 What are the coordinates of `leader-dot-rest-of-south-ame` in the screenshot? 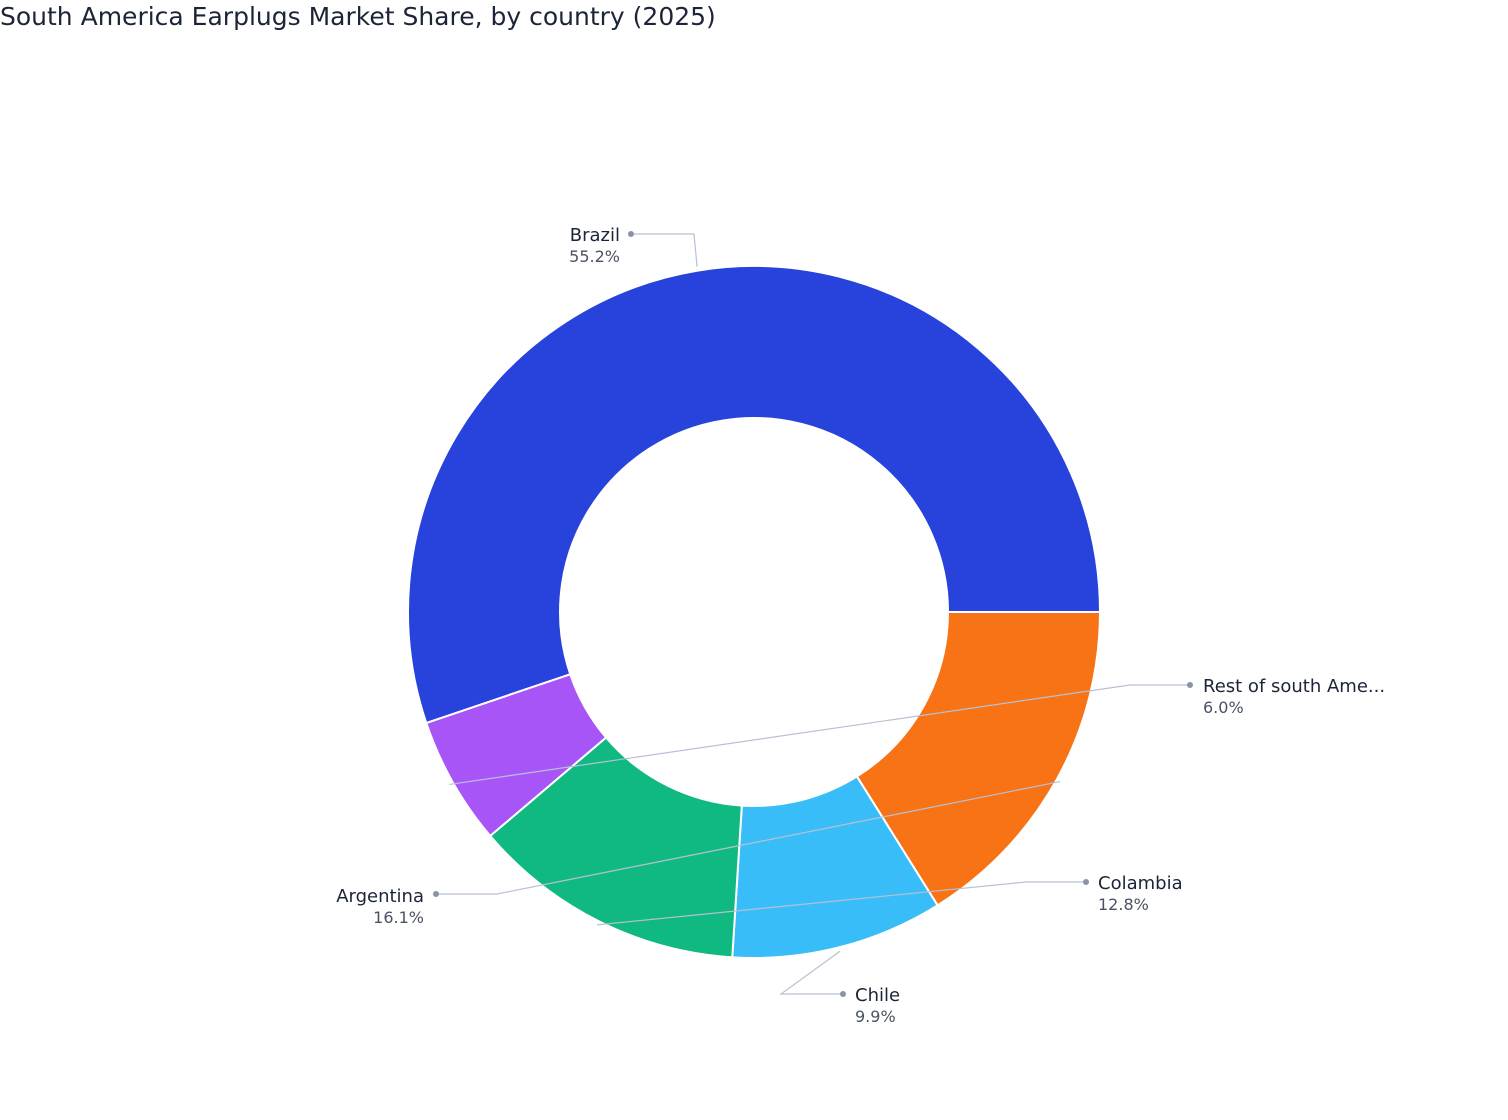 It's located at (1190, 685).